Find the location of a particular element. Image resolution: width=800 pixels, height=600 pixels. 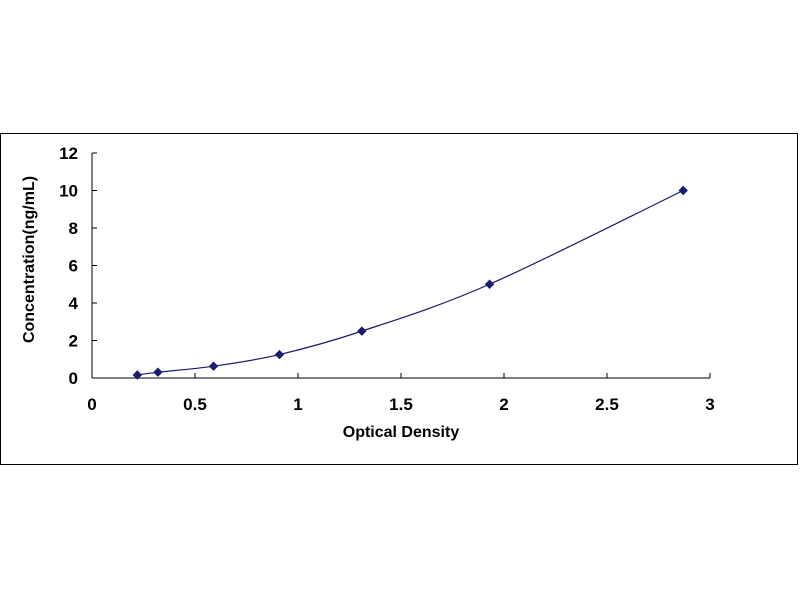

x-tick-label: 2.5 is located at coordinates (607, 404).